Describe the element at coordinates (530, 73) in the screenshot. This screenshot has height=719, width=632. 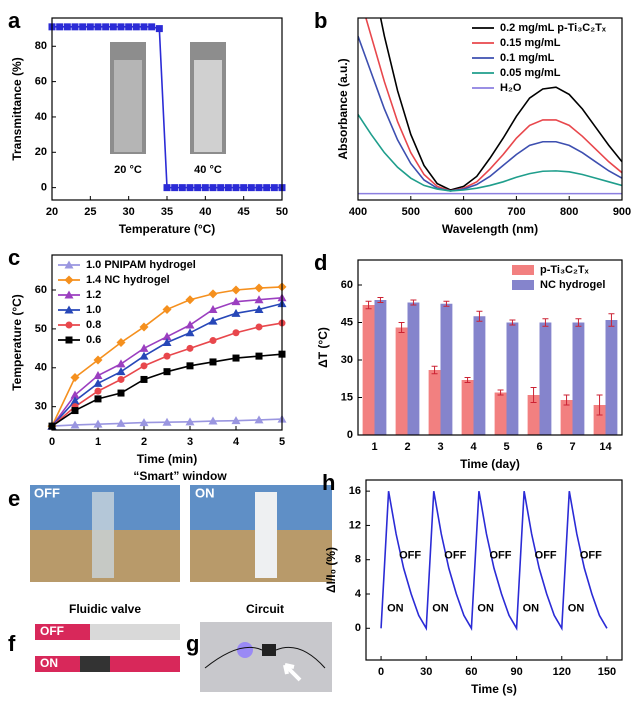
I see `legend-label: 0.05 mg/mL` at that location.